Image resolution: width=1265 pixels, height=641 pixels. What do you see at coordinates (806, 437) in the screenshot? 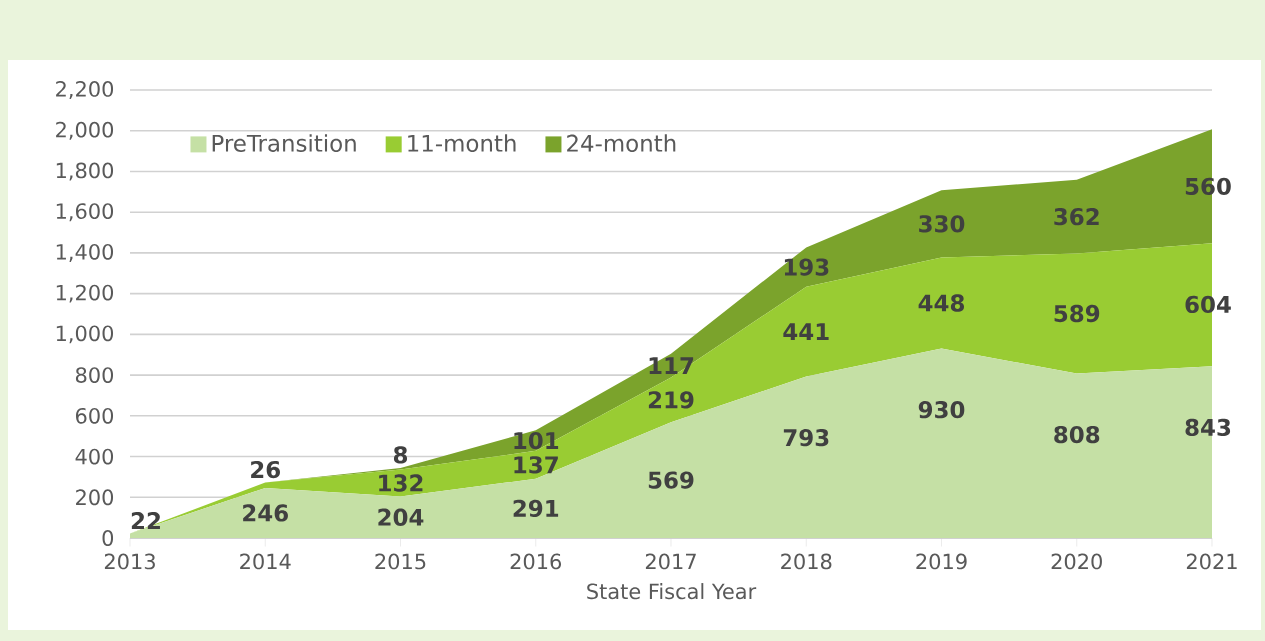
I see `data-label: 793` at bounding box center [806, 437].